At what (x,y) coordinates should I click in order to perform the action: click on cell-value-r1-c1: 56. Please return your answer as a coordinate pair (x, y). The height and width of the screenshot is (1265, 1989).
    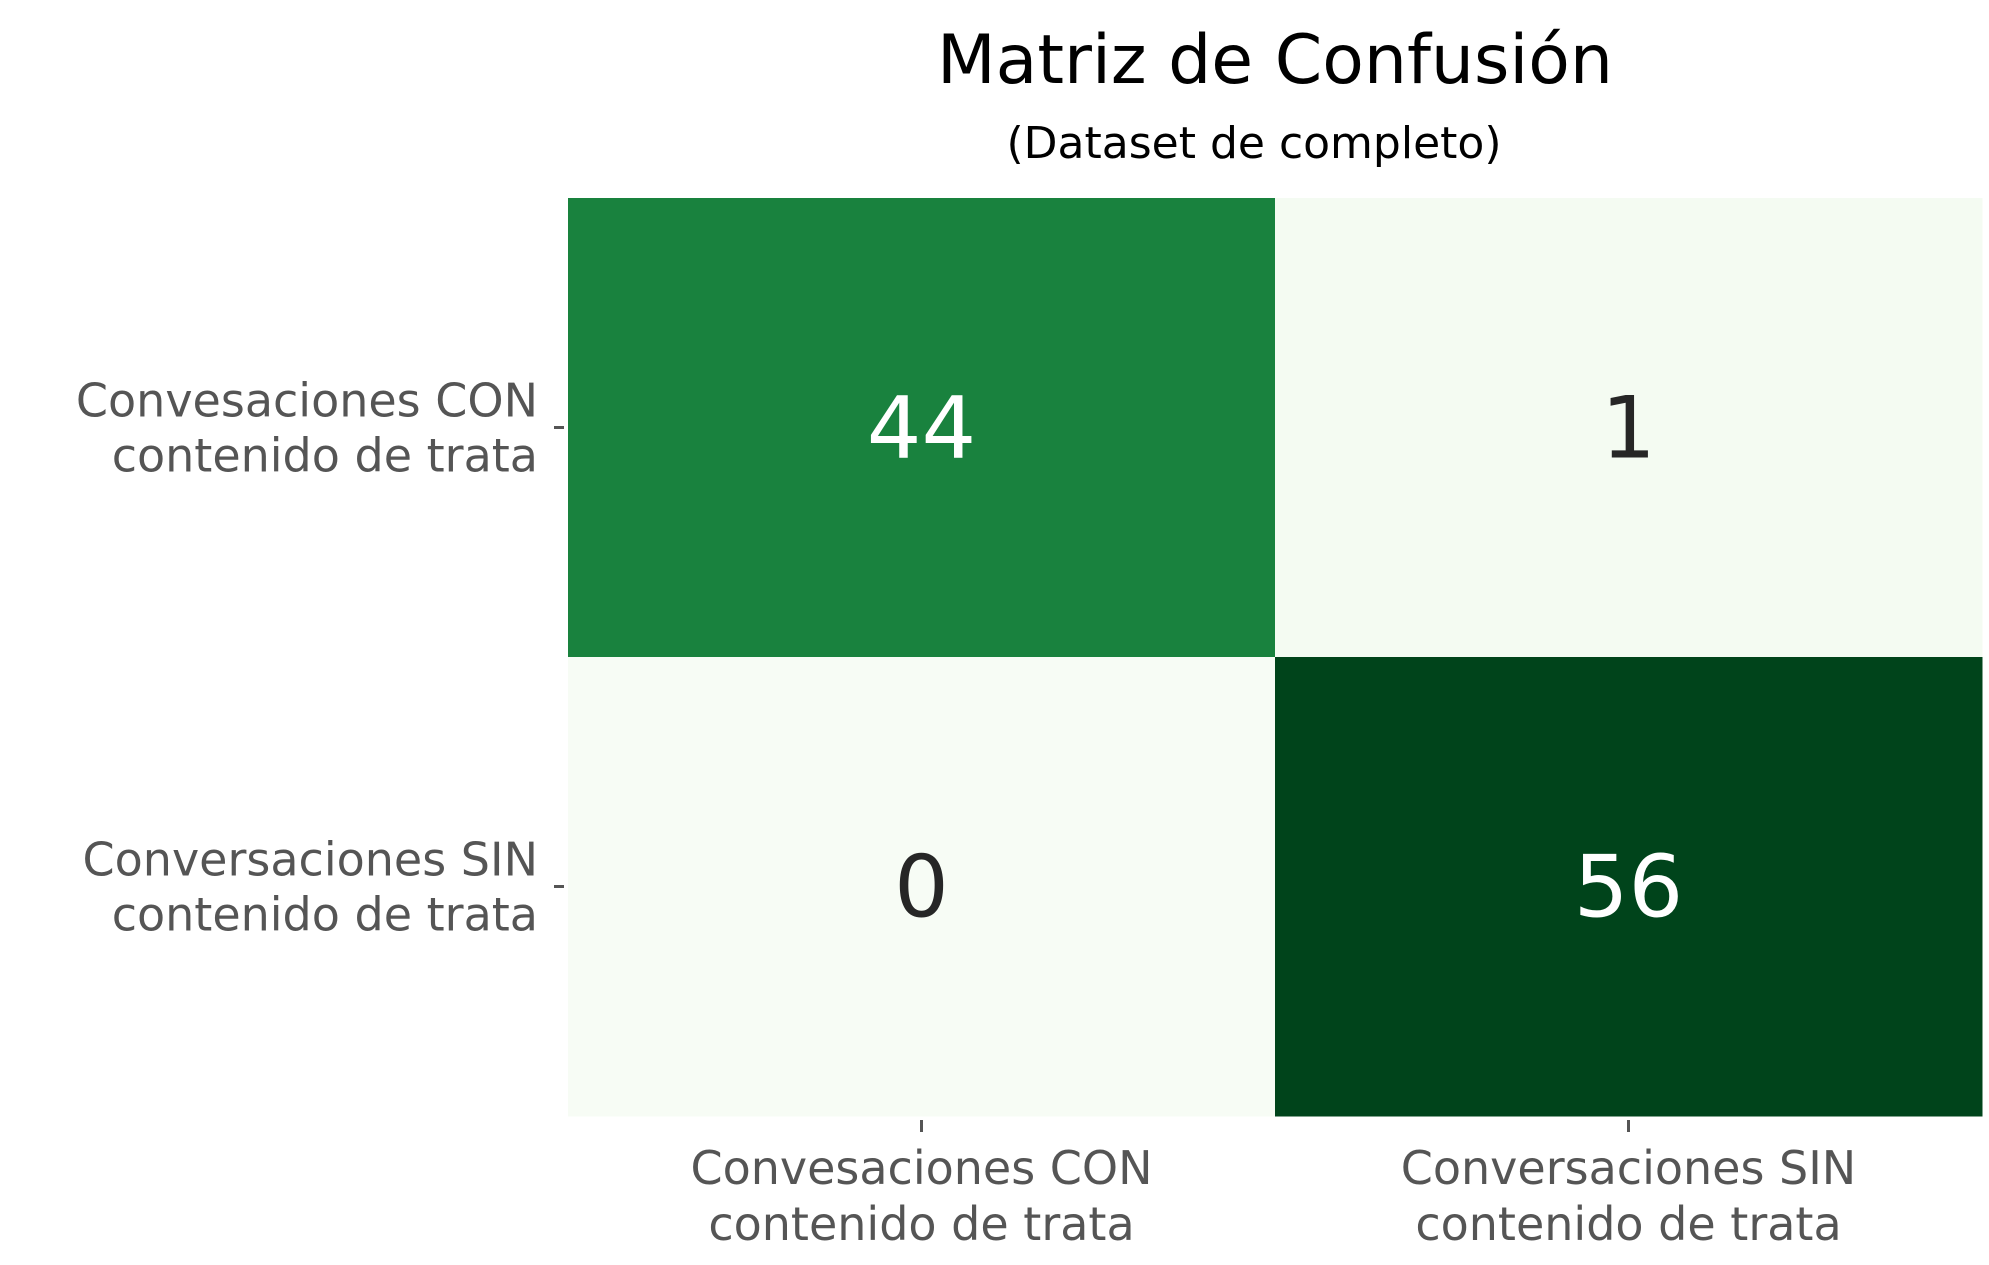
    Looking at the image, I should click on (1628, 888).